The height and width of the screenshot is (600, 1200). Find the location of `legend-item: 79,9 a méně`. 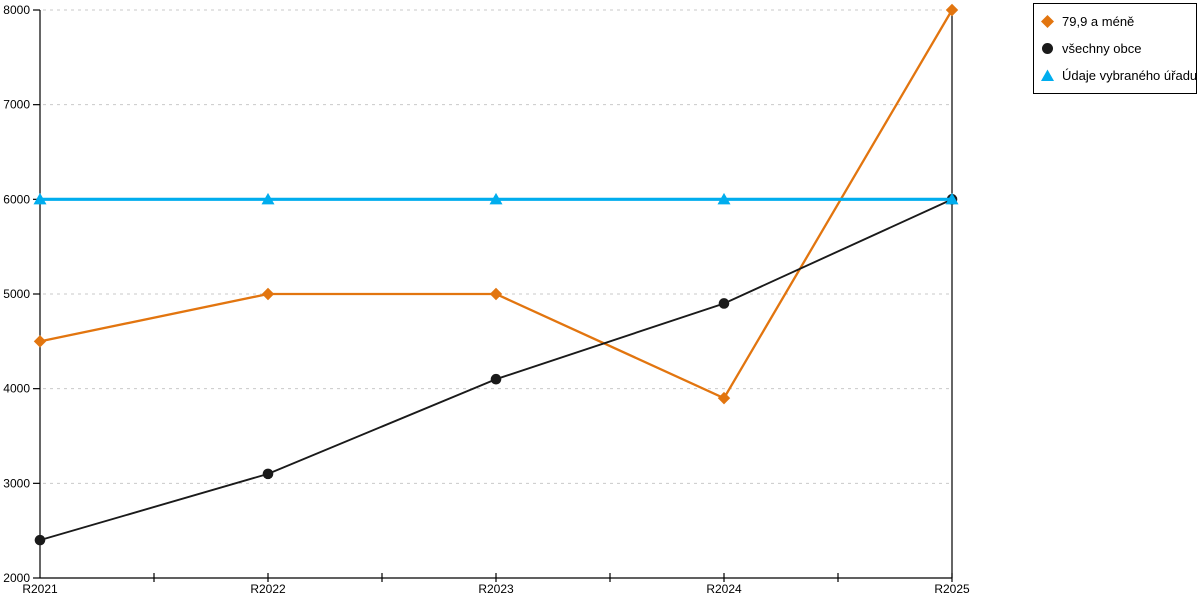

legend-item: 79,9 a méně is located at coordinates (1115, 22).